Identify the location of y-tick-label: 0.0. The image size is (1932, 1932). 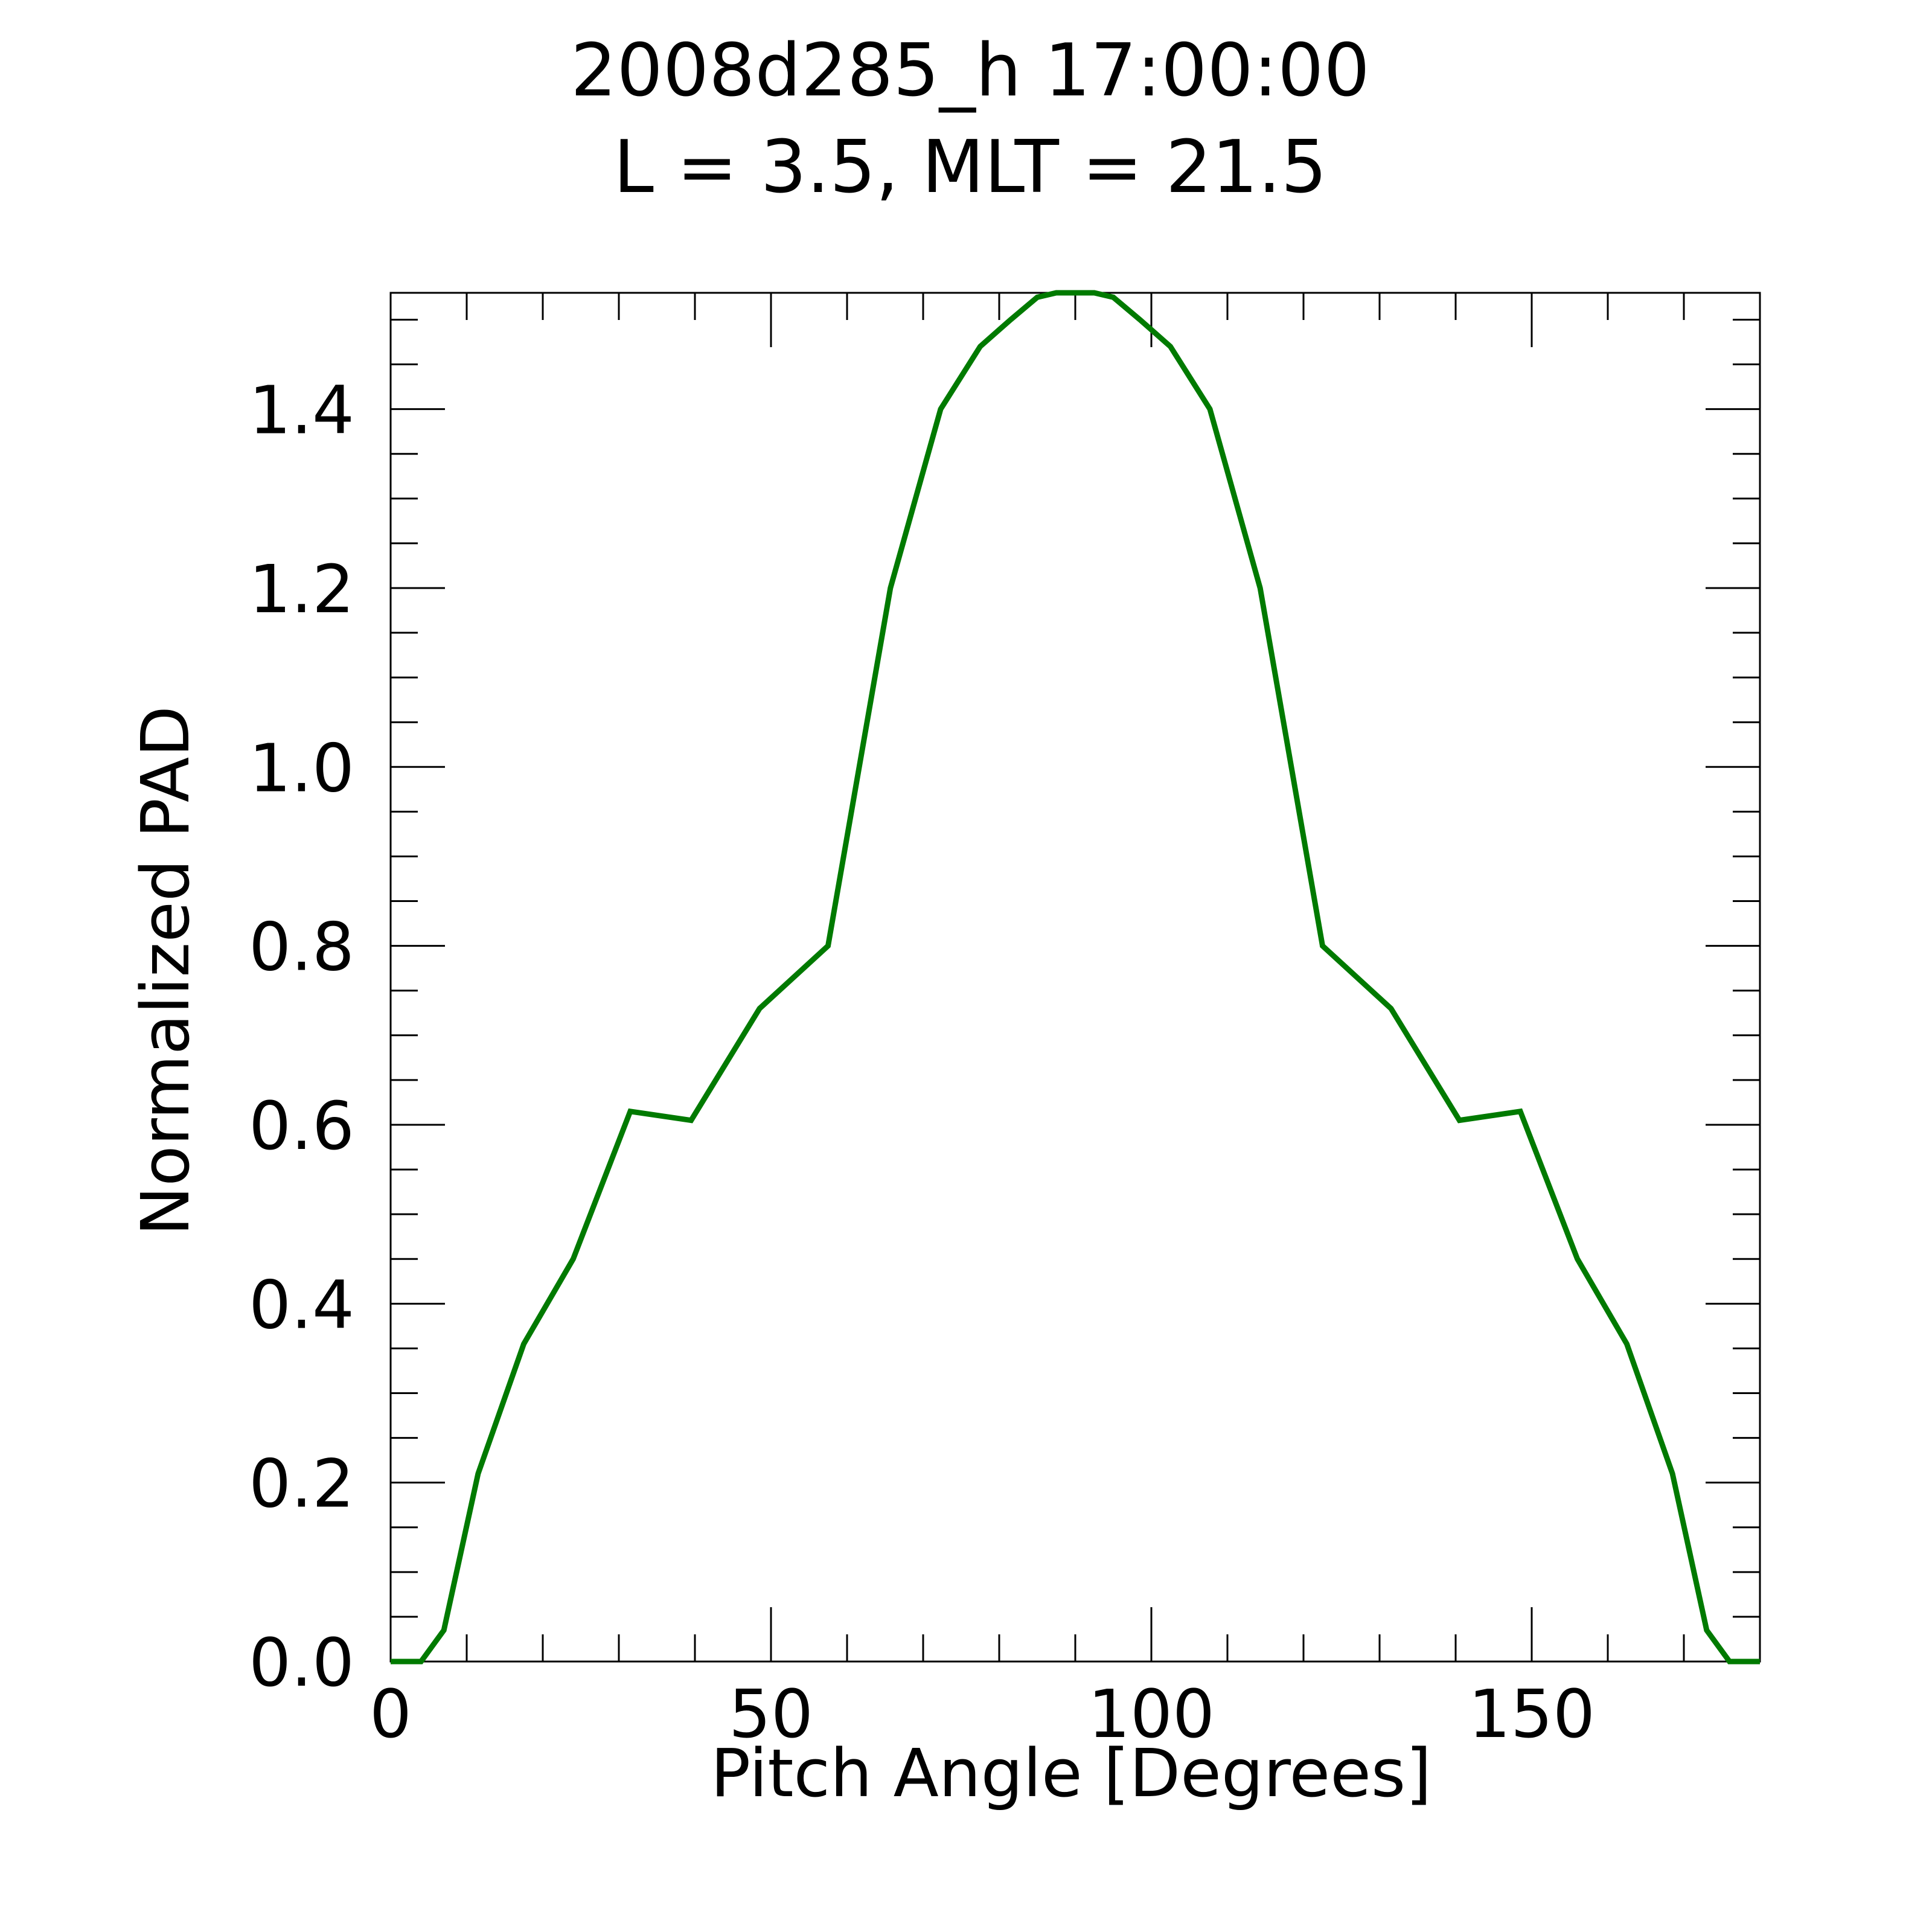
(301, 1663).